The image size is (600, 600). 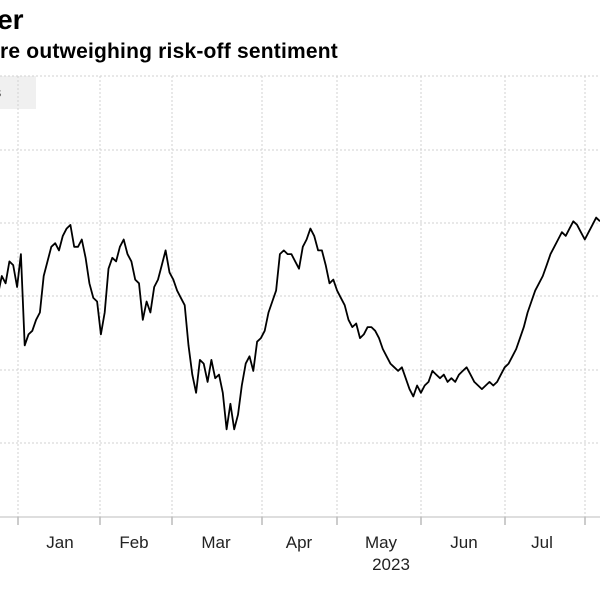 What do you see at coordinates (169, 51) in the screenshot?
I see `chart-subtitle: re outweighing risk-off sentiment` at bounding box center [169, 51].